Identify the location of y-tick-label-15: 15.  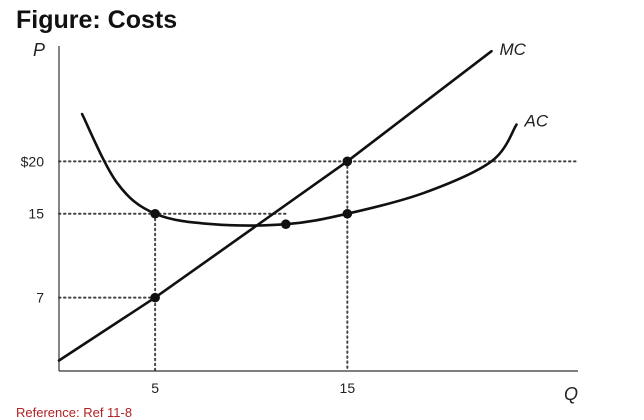
(36, 214).